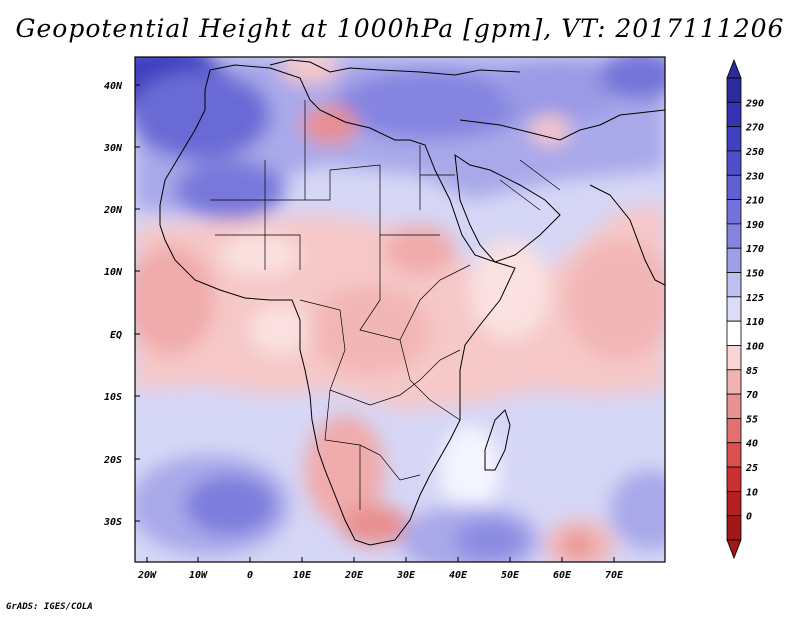  Describe the element at coordinates (755, 249) in the screenshot. I see `colorbar-level-label: 170` at that location.